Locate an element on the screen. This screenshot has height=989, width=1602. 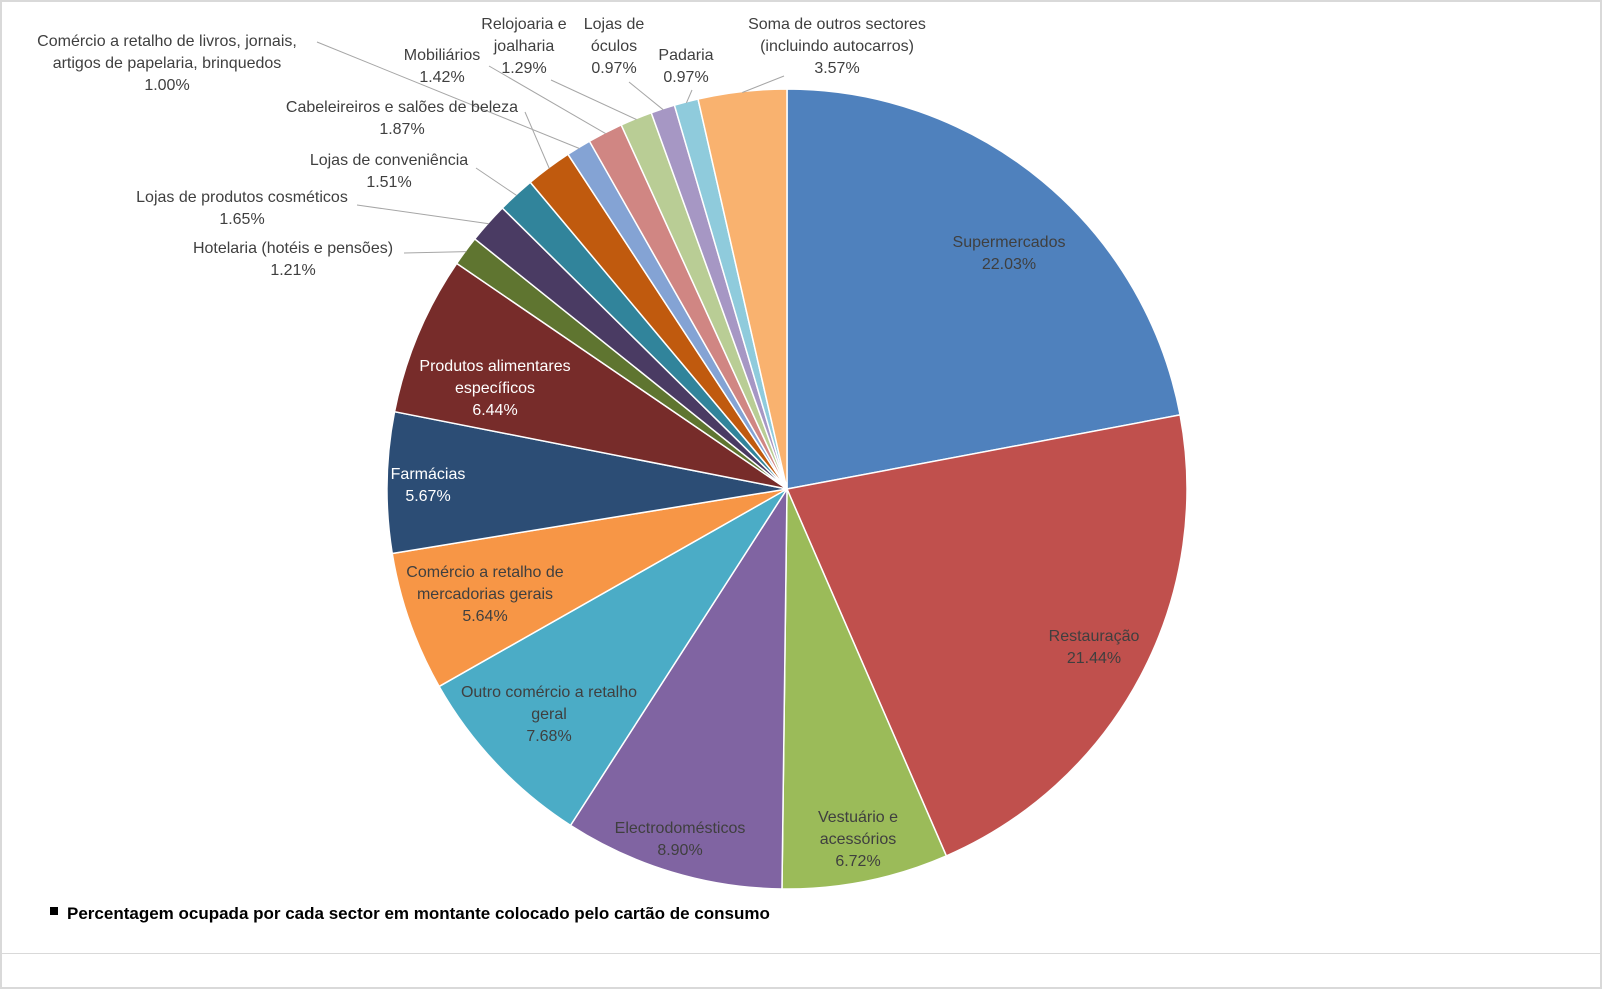
slice-callout-label-13: Mobiliários is located at coordinates (442, 55).